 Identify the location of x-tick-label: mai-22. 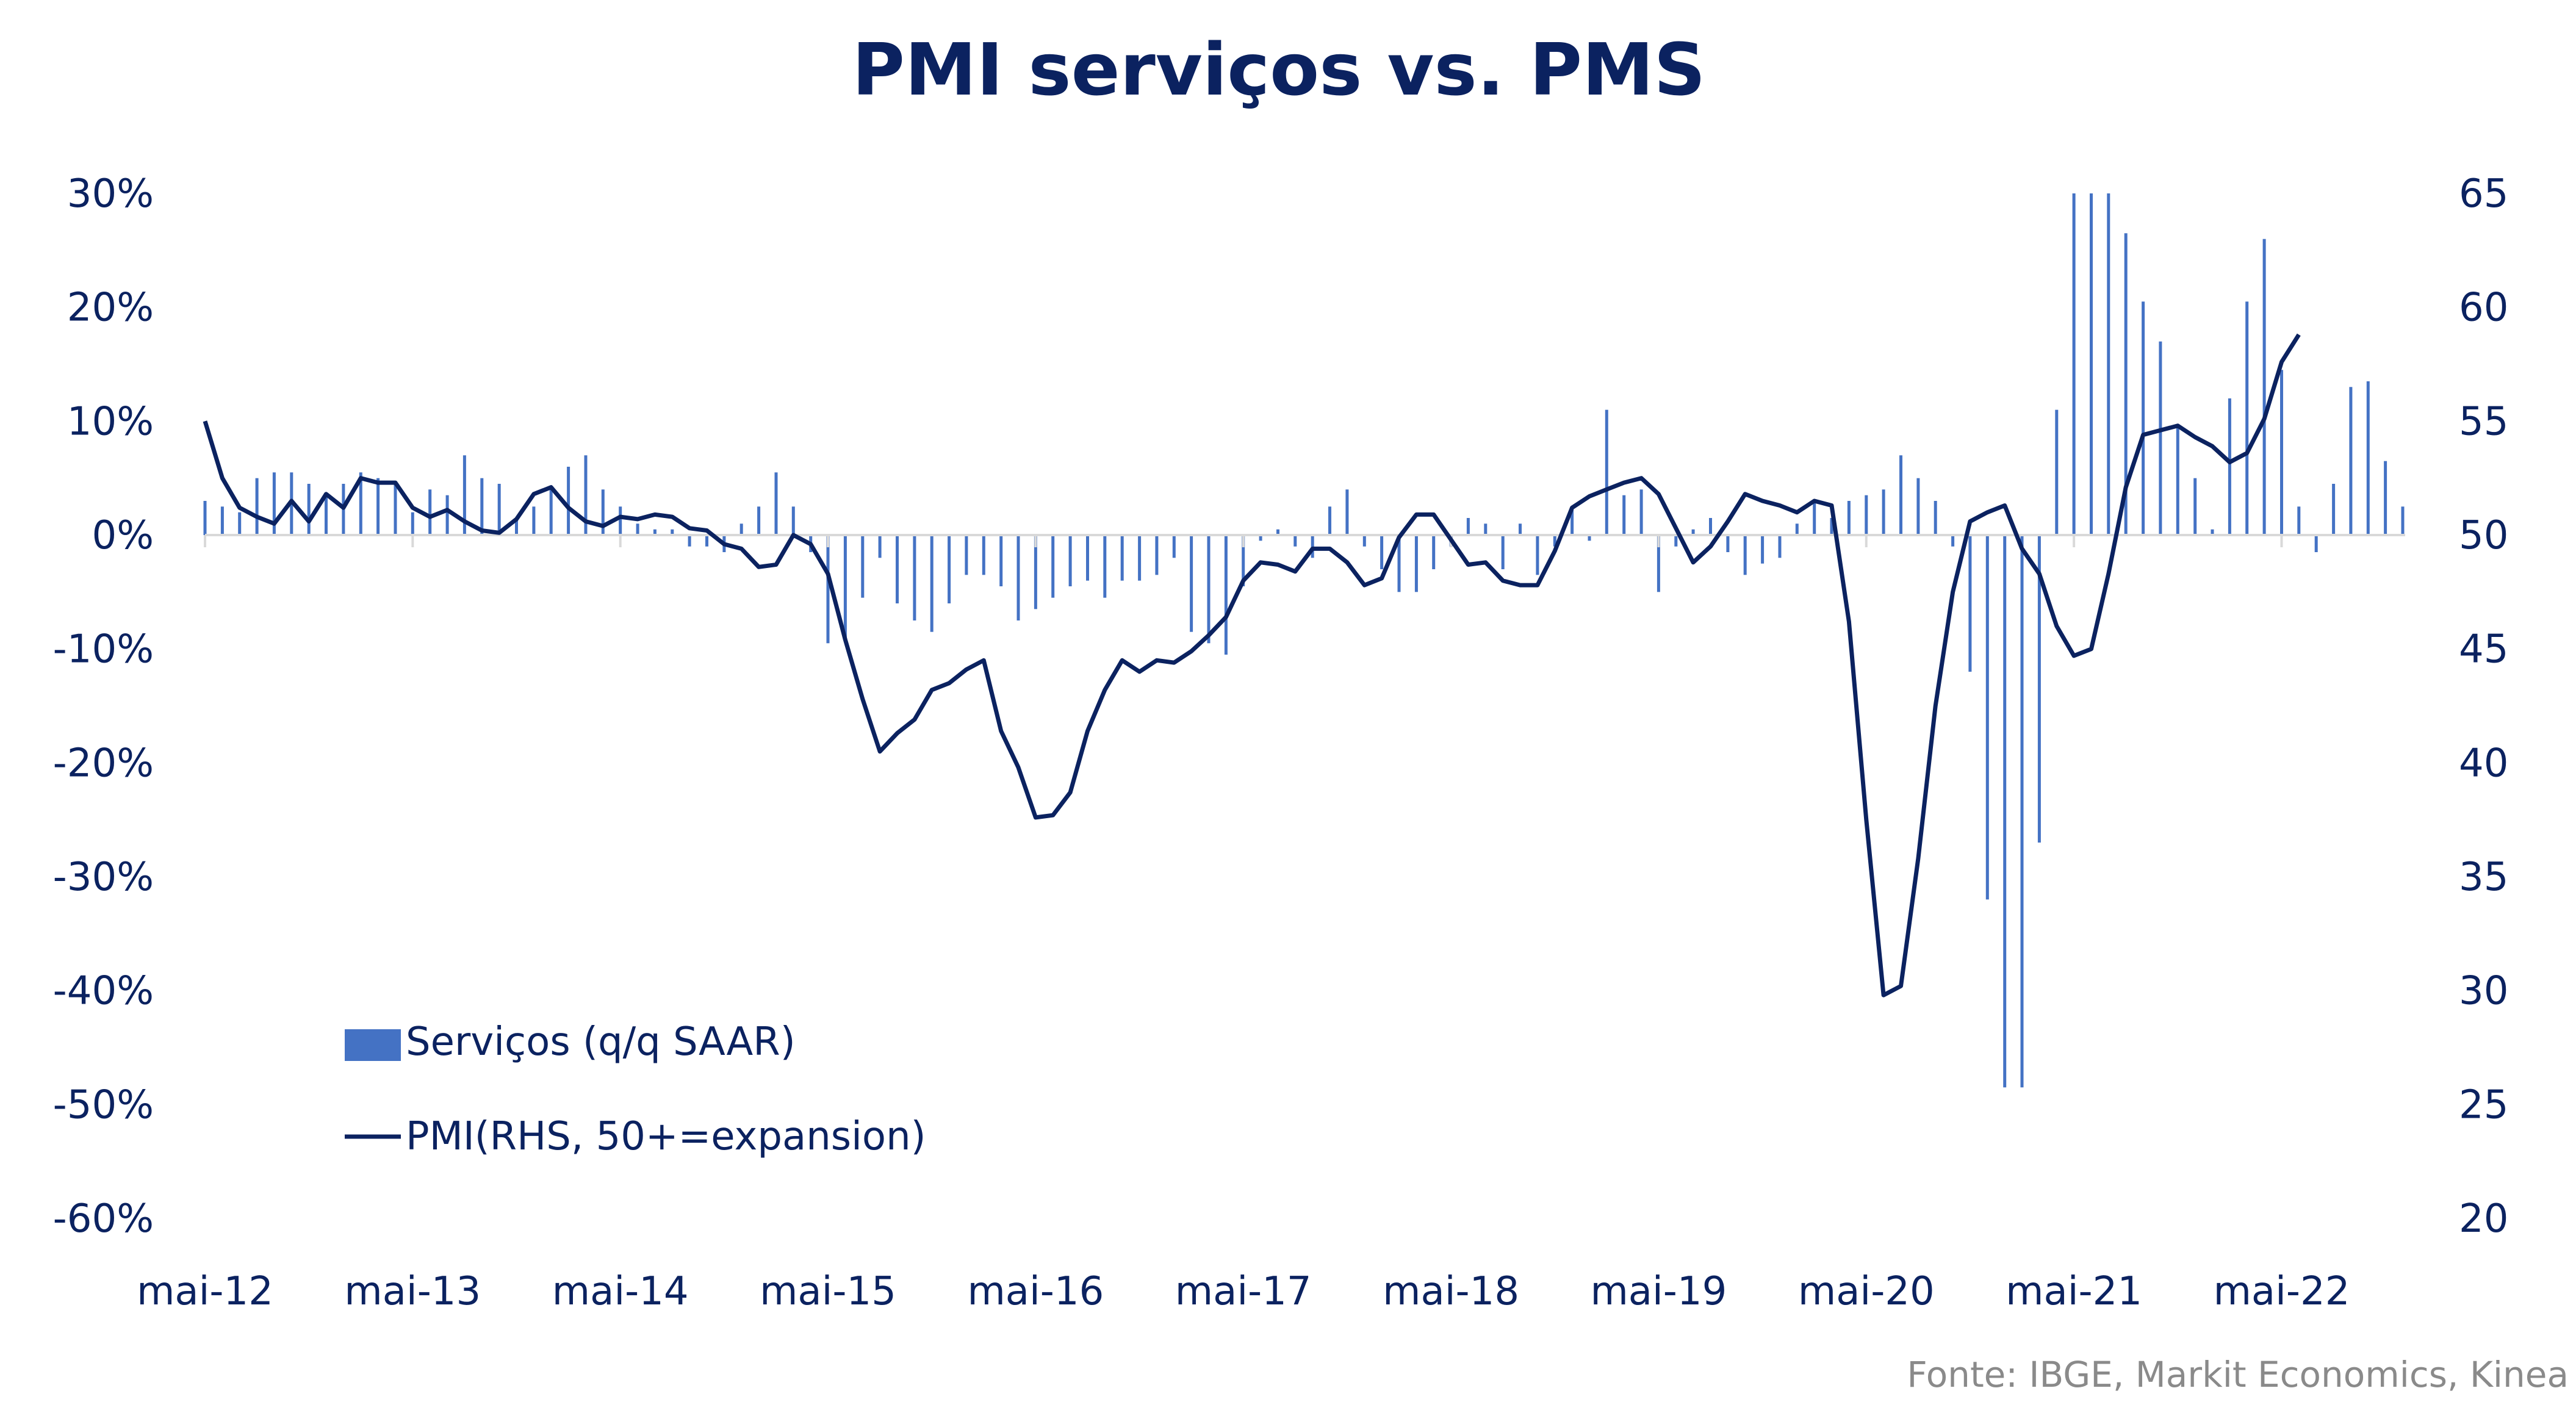
(2282, 1291).